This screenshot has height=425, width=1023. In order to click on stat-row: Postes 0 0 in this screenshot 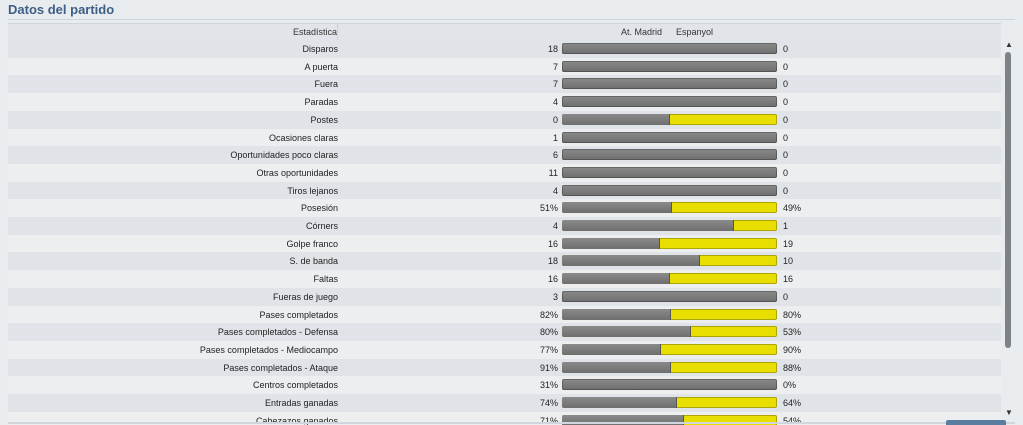, I will do `click(504, 119)`.